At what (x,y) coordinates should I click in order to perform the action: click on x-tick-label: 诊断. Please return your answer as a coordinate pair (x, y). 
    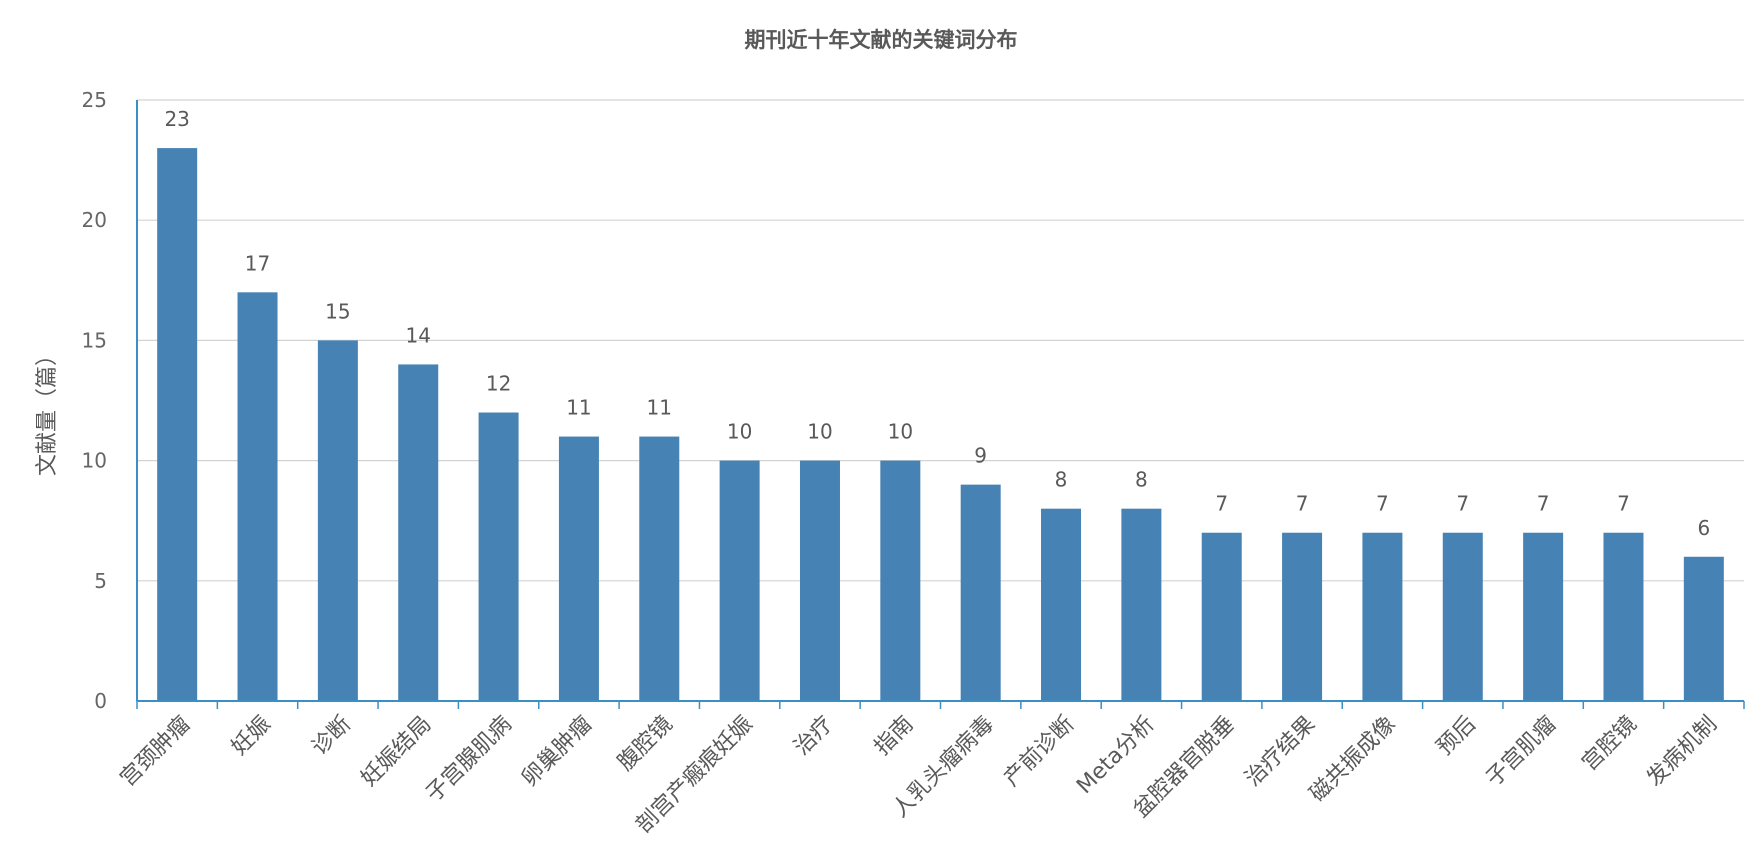
    Looking at the image, I should click on (331, 736).